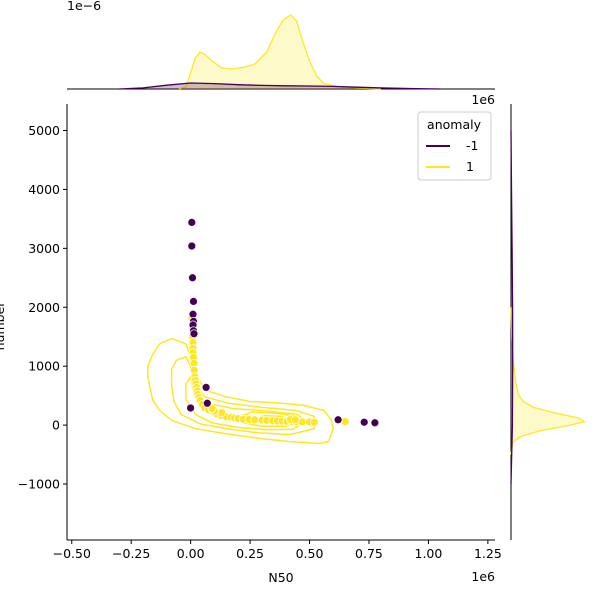 This screenshot has width=600, height=600. I want to click on scatter-point-anomaly--1-2, so click(192, 278).